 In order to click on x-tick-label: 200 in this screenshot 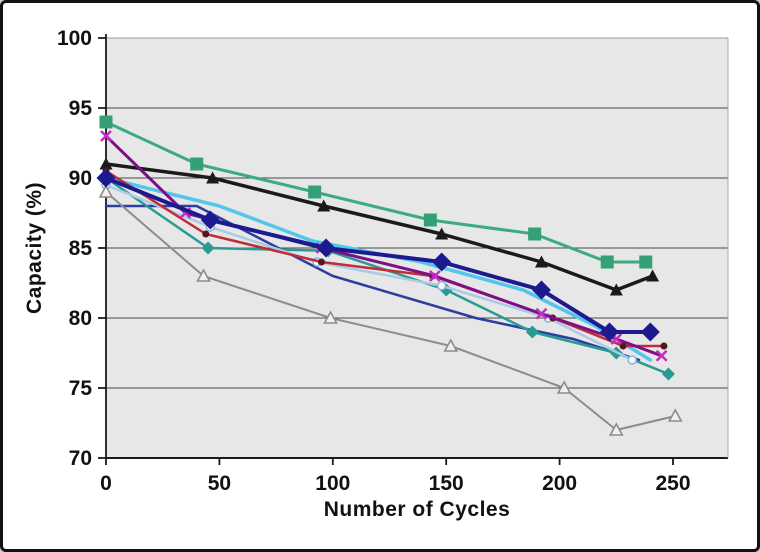, I will do `click(559, 483)`.